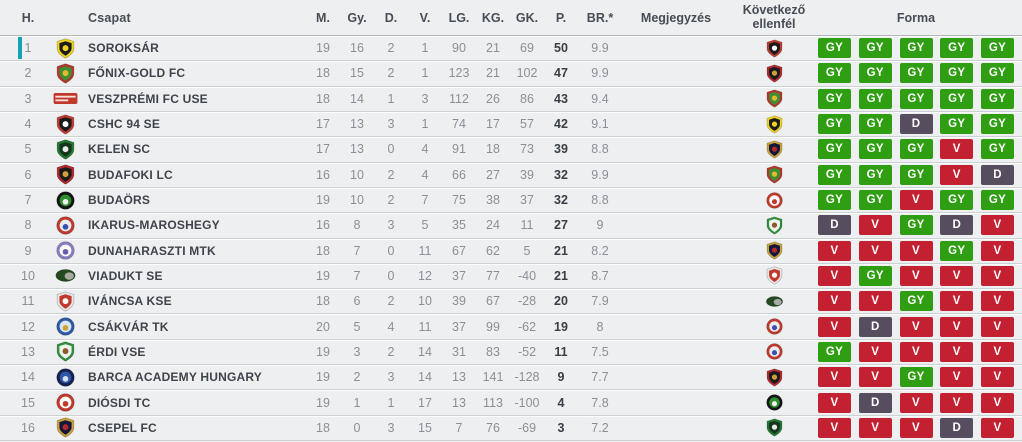 The image size is (1022, 442). Describe the element at coordinates (511, 49) in the screenshot. I see `table-row: 1 SOROKSÁR 19 16 2 1 90 21 69 50 9.9 GY GY GY GY GY` at that location.